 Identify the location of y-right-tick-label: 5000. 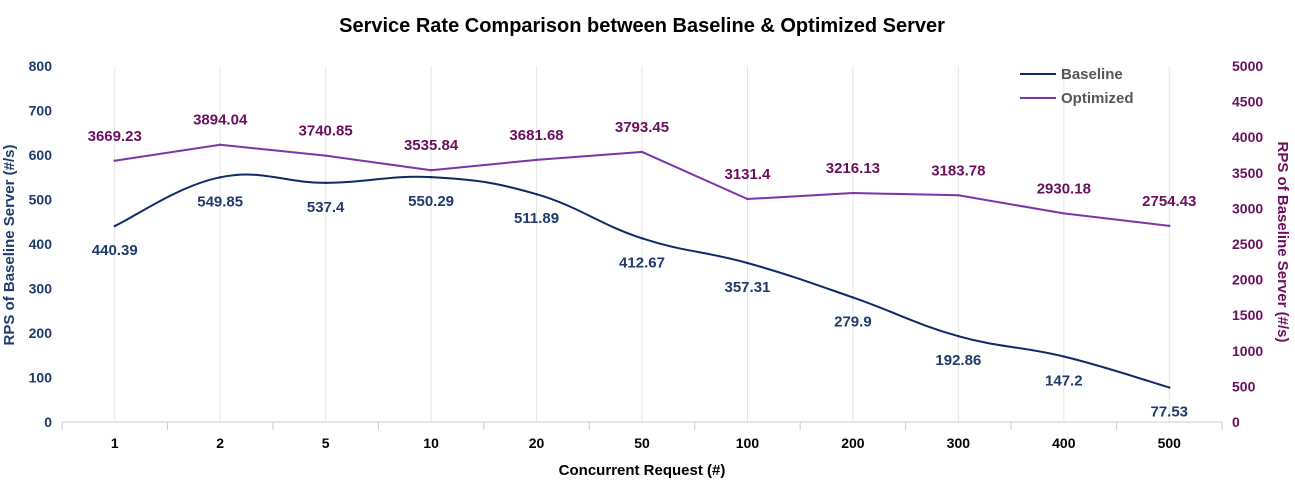
(1247, 66).